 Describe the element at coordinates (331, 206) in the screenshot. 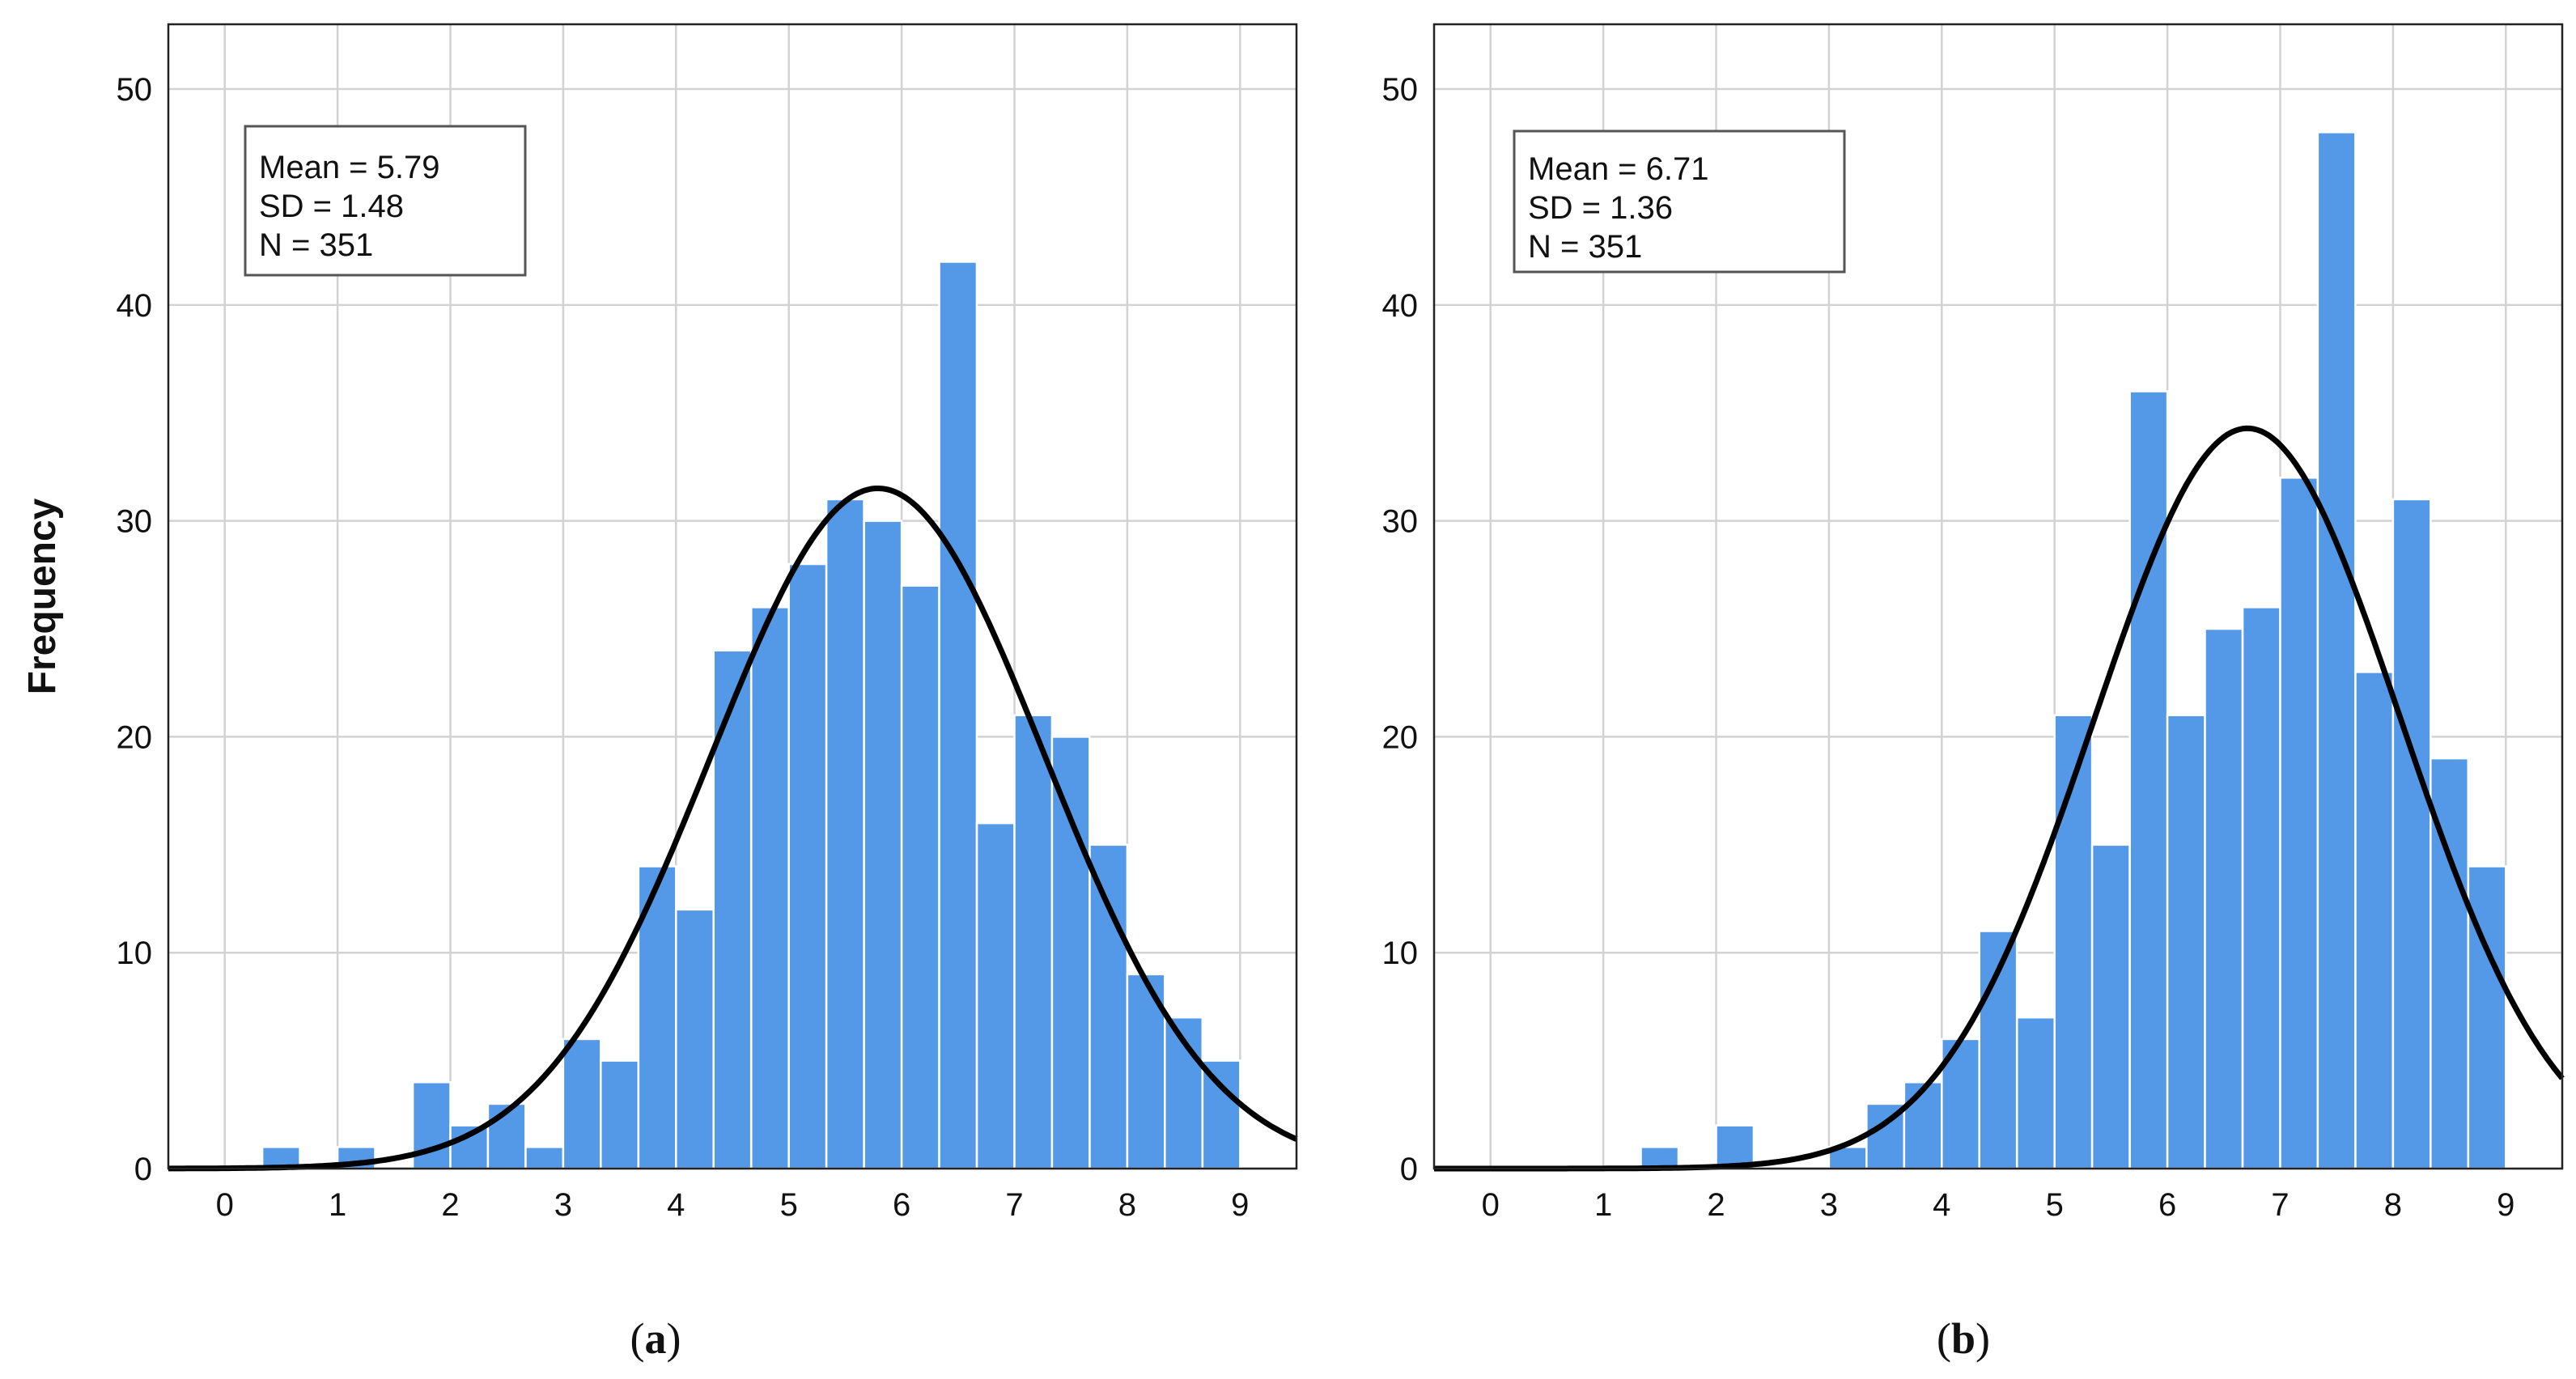

I see `stats-sd: SD = 1.48` at that location.